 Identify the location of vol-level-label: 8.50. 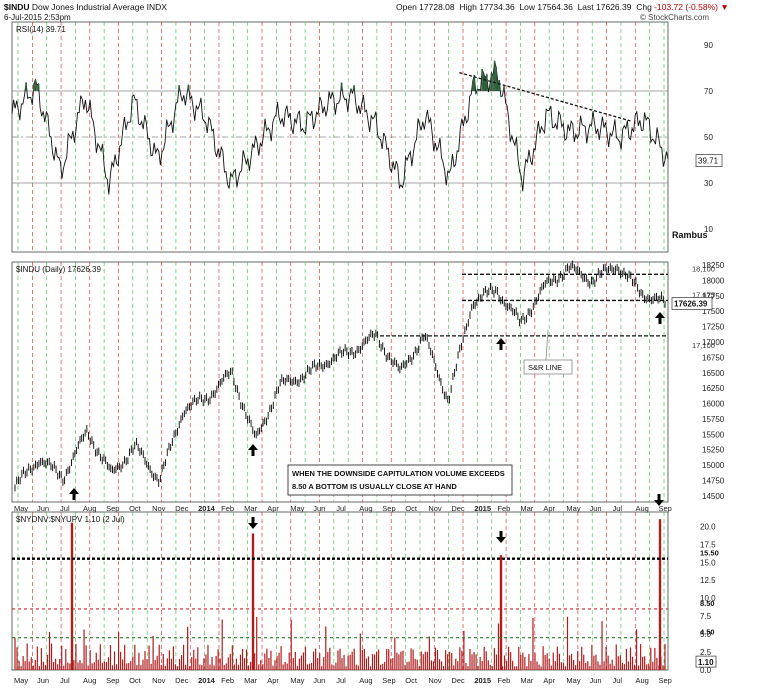
(707, 603).